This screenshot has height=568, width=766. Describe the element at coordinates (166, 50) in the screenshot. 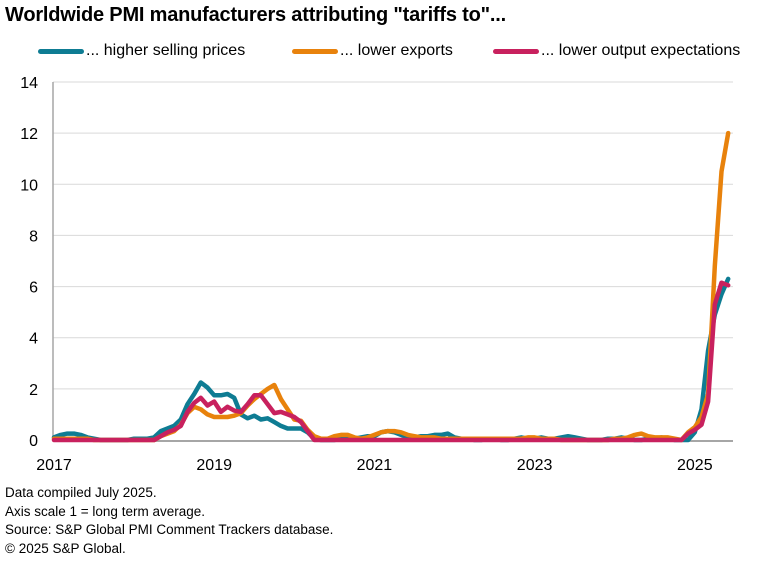

I see `legend-label-higher-selling-prices: ... higher selling prices` at that location.